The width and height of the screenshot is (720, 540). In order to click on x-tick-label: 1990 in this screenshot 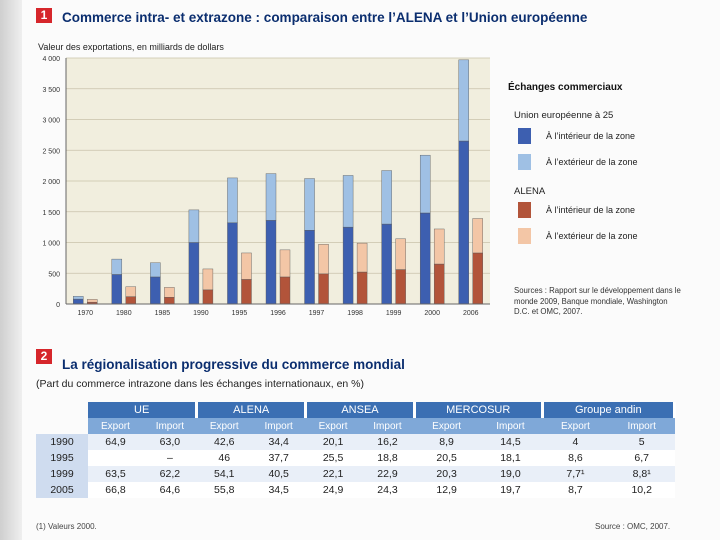, I will do `click(201, 313)`.